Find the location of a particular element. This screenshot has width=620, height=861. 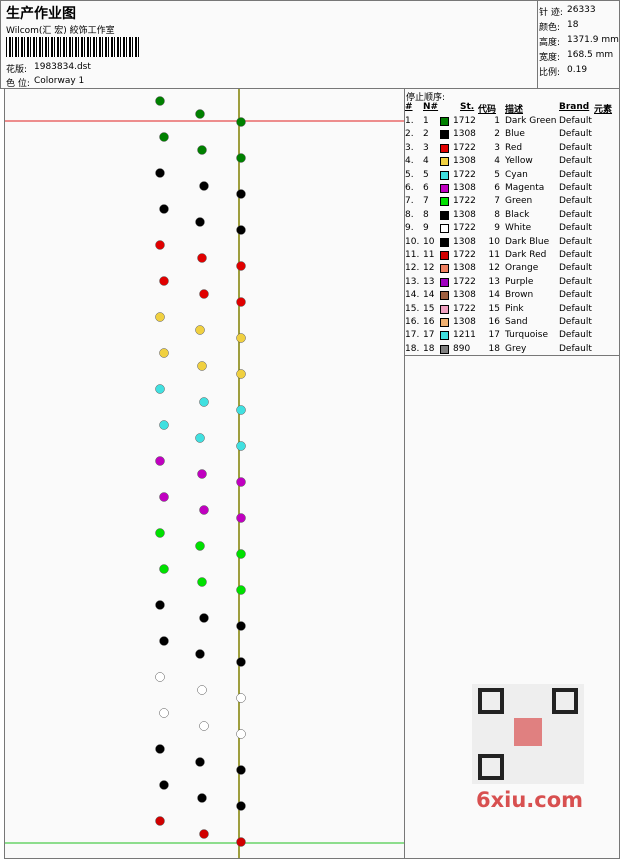

qr-logo is located at coordinates (528, 732).